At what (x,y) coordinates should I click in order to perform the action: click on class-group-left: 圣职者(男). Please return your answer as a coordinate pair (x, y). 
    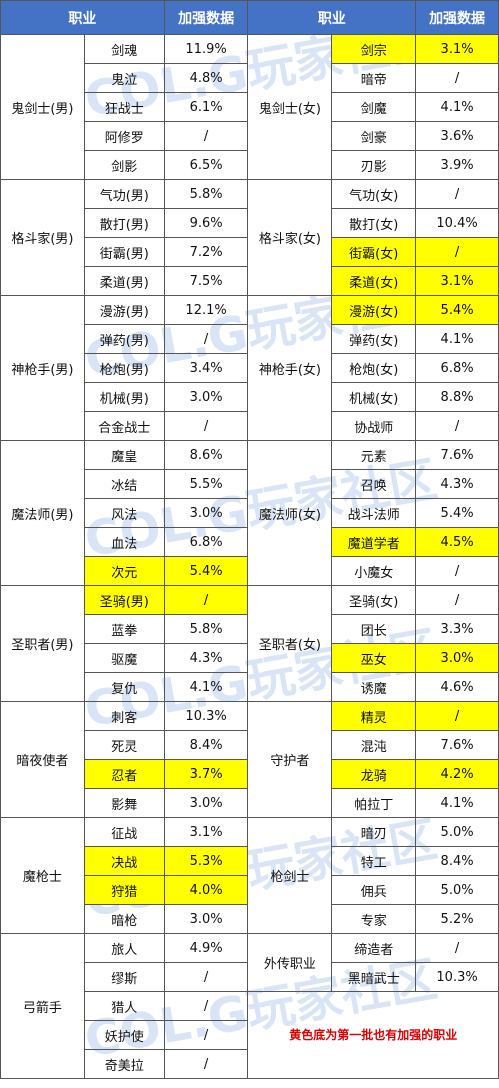
    Looking at the image, I should click on (42, 643).